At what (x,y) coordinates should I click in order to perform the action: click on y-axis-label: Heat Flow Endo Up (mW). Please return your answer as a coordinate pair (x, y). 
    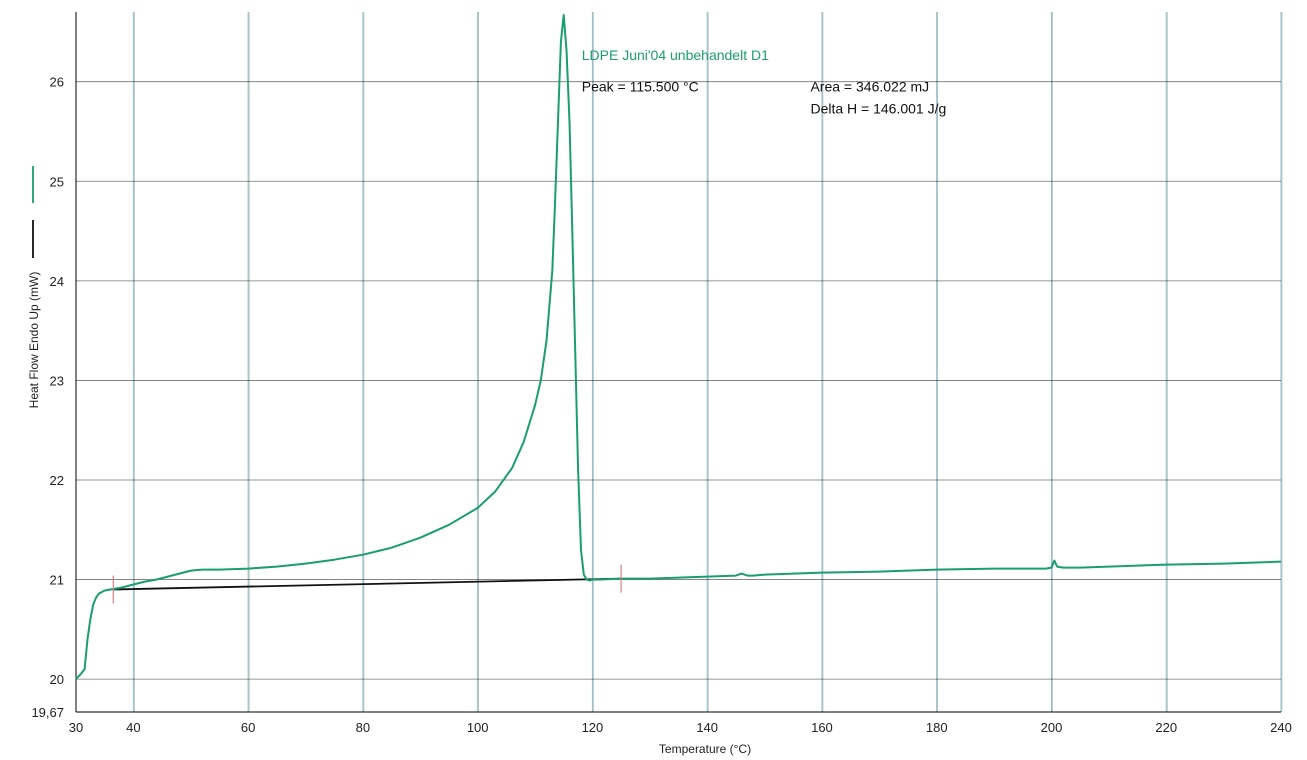
    Looking at the image, I should click on (34, 340).